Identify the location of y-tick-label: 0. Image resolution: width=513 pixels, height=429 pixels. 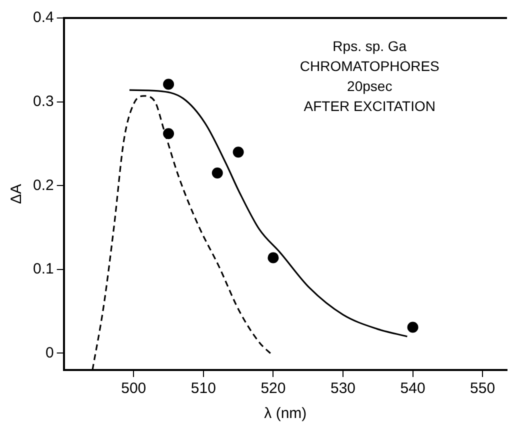
(50, 353).